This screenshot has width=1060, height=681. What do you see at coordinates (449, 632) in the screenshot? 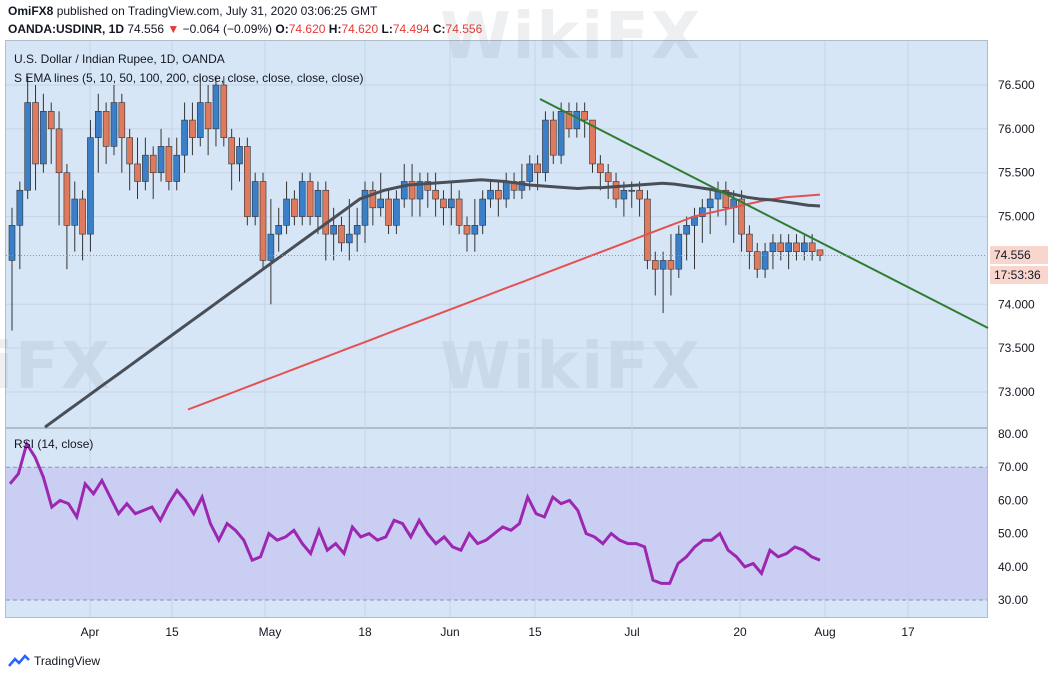
I see `time-tick-label: Jun` at bounding box center [449, 632].